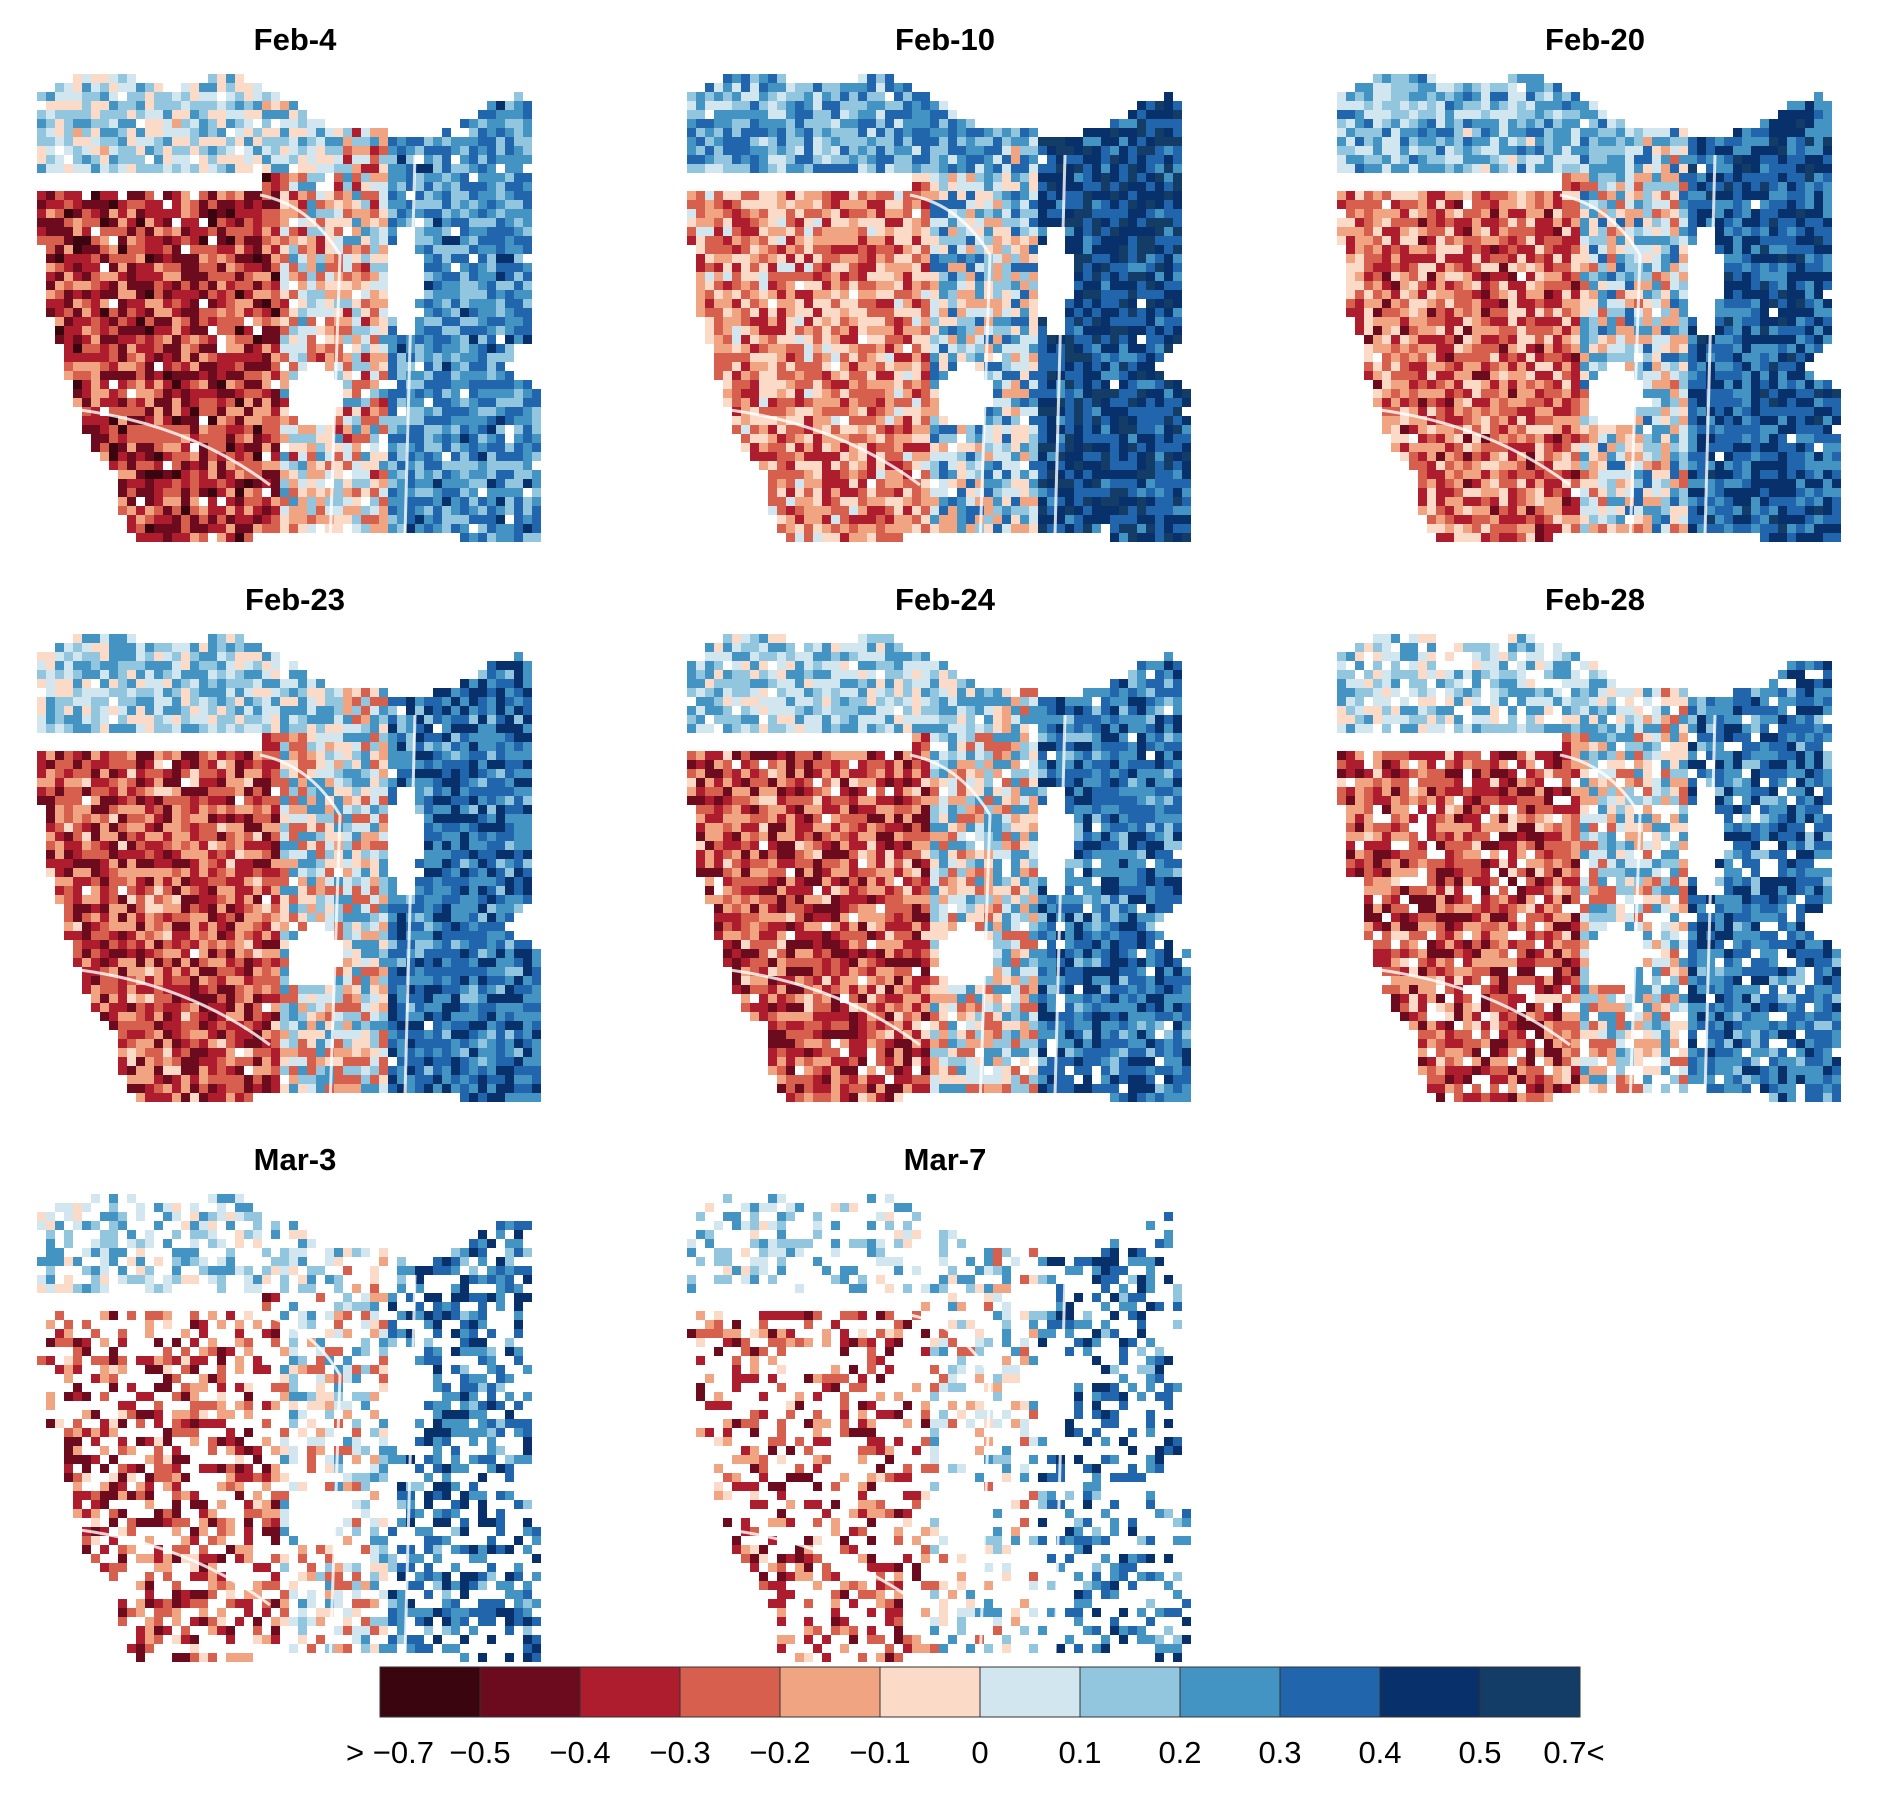 Image resolution: width=1892 pixels, height=1807 pixels. I want to click on colorbar-tick-label: 0.2, so click(1180, 1752).